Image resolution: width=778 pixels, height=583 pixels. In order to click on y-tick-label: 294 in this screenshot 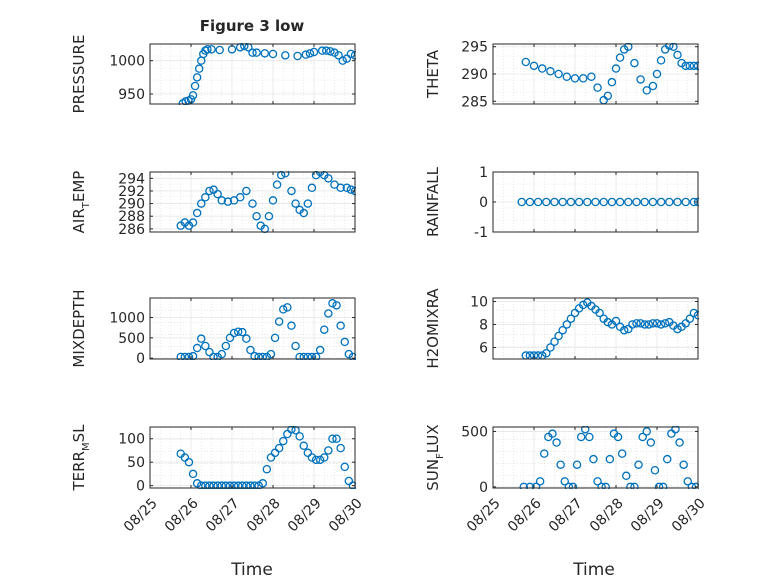, I will do `click(131, 179)`.